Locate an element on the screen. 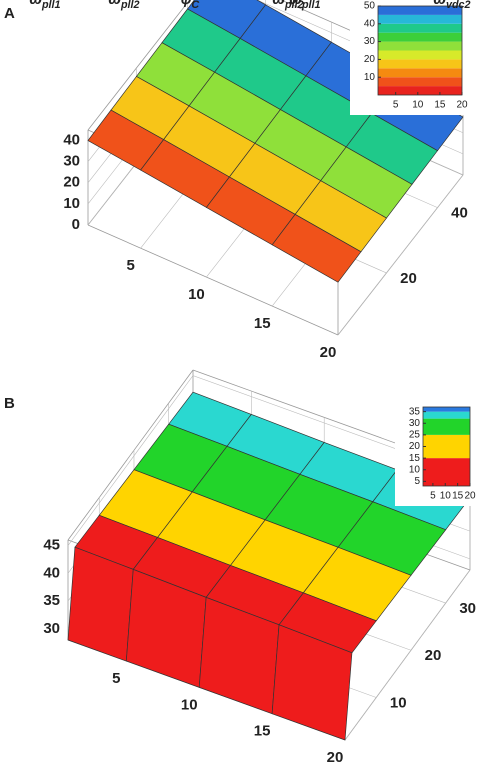 Image resolution: width=484 pixels, height=780 pixels. y-tick-label: 40 is located at coordinates (459, 213).